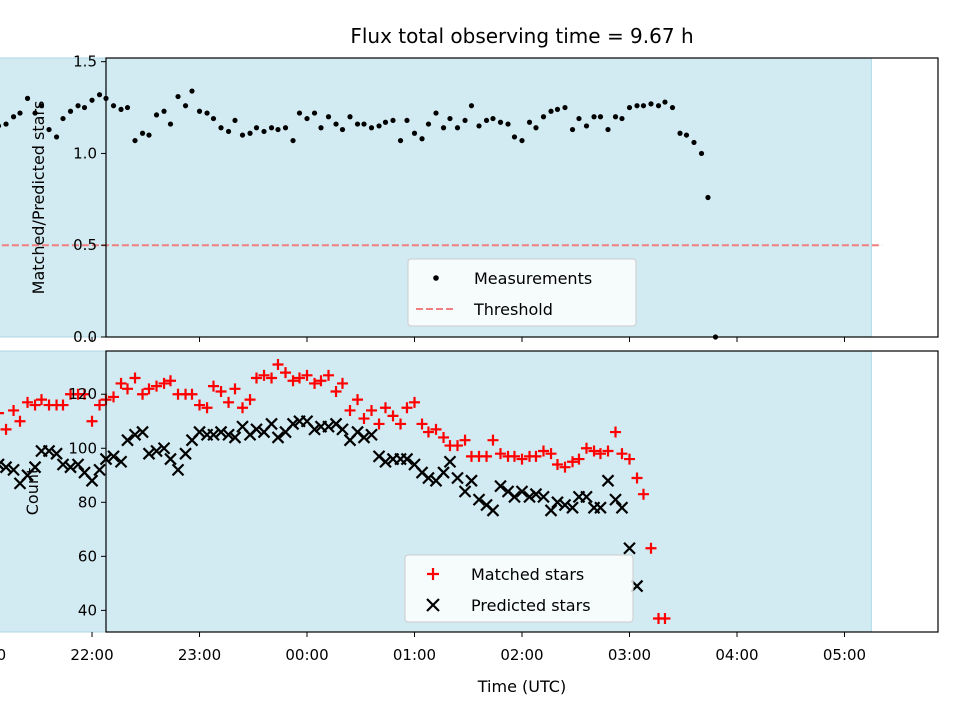 This screenshot has width=960, height=720. Describe the element at coordinates (85, 153) in the screenshot. I see `y-tick-label: 1.0` at that location.